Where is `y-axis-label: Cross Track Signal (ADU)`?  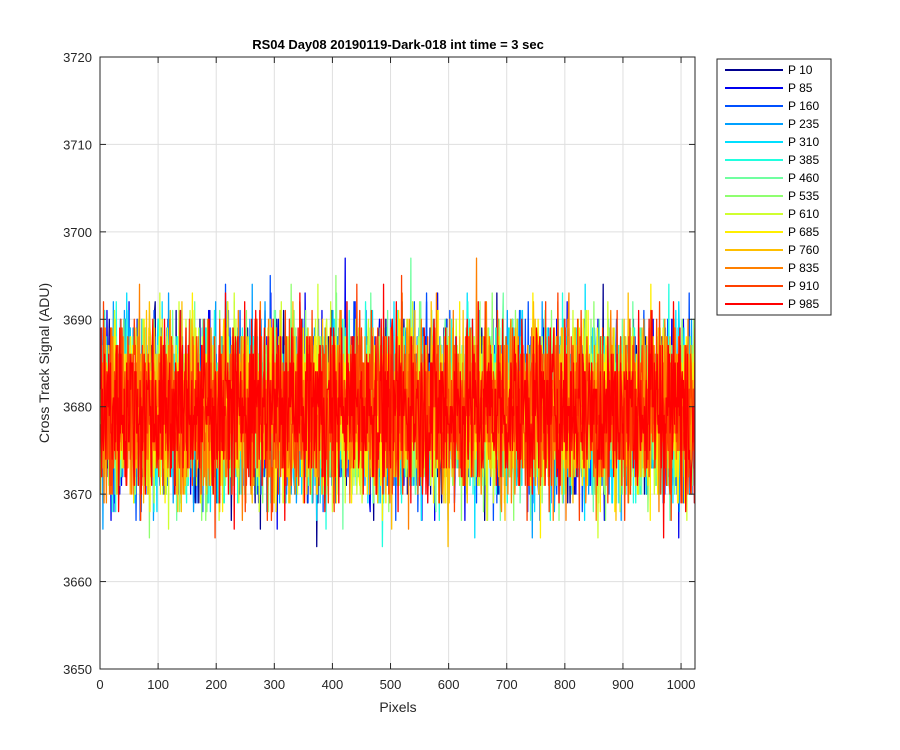 y-axis-label: Cross Track Signal (ADU) is located at coordinates (44, 363).